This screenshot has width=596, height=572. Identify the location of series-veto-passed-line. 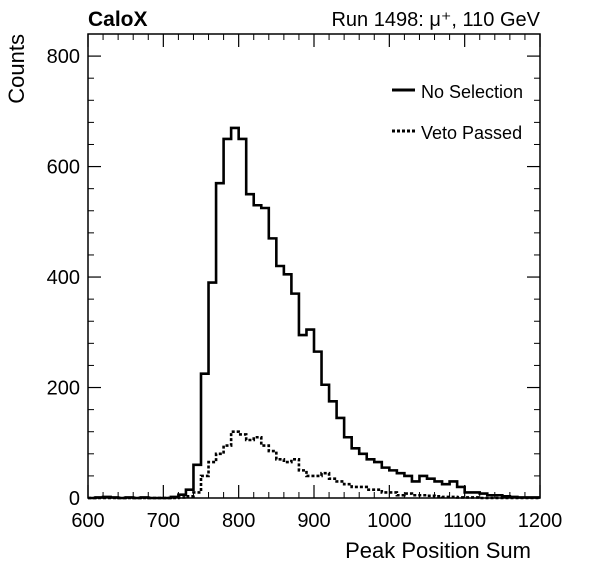
(314, 465).